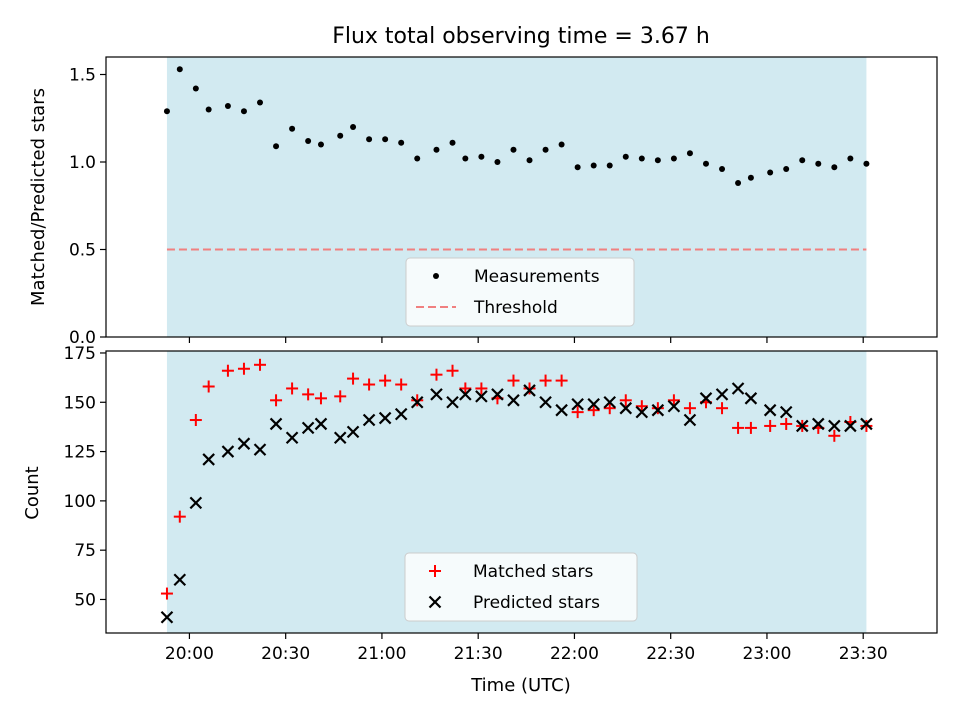 The image size is (960, 720). Describe the element at coordinates (766, 654) in the screenshot. I see `time-xtick-label: 23:00` at that location.